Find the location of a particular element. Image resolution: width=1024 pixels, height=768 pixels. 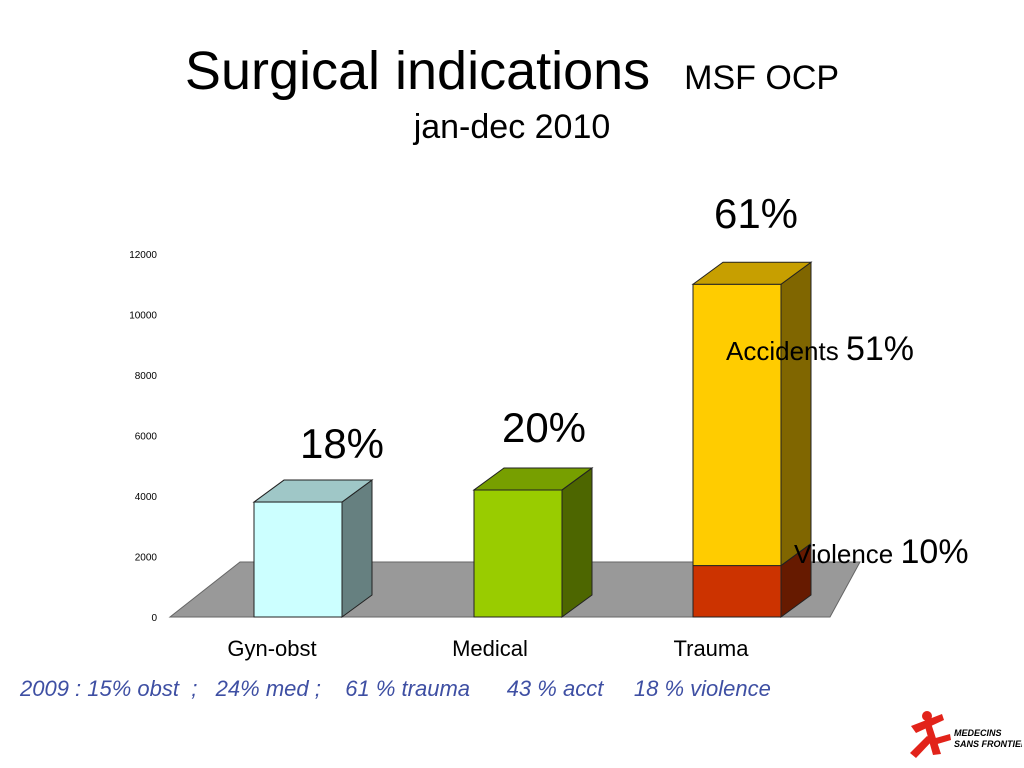

bar-percentage-label: 20% is located at coordinates (544, 427).